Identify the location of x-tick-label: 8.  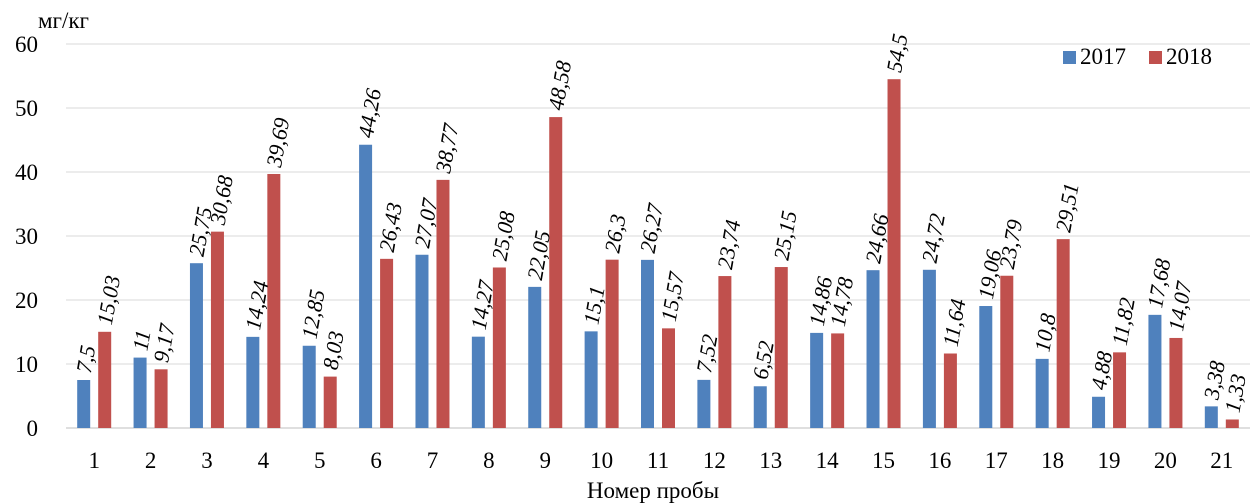
(489, 460).